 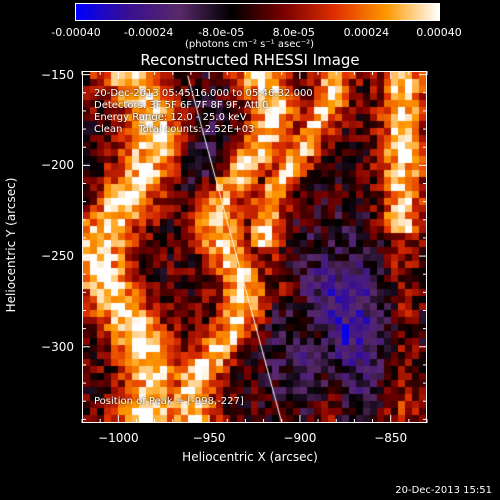 What do you see at coordinates (76, 32) in the screenshot?
I see `colorbar-tick-label: -0.00040` at bounding box center [76, 32].